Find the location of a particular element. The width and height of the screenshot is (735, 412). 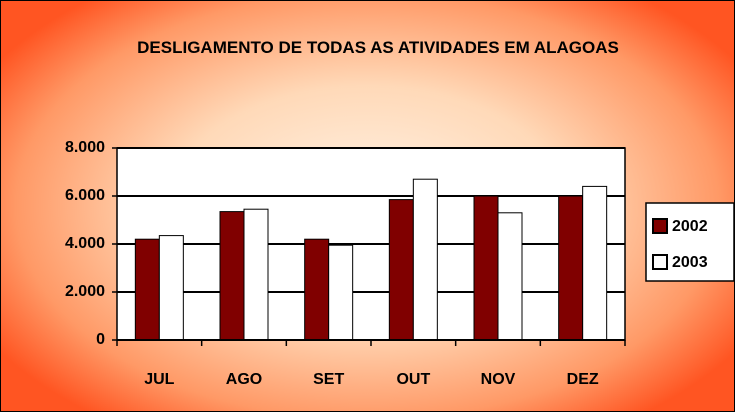

y-tick-label: 0 is located at coordinates (100, 339).